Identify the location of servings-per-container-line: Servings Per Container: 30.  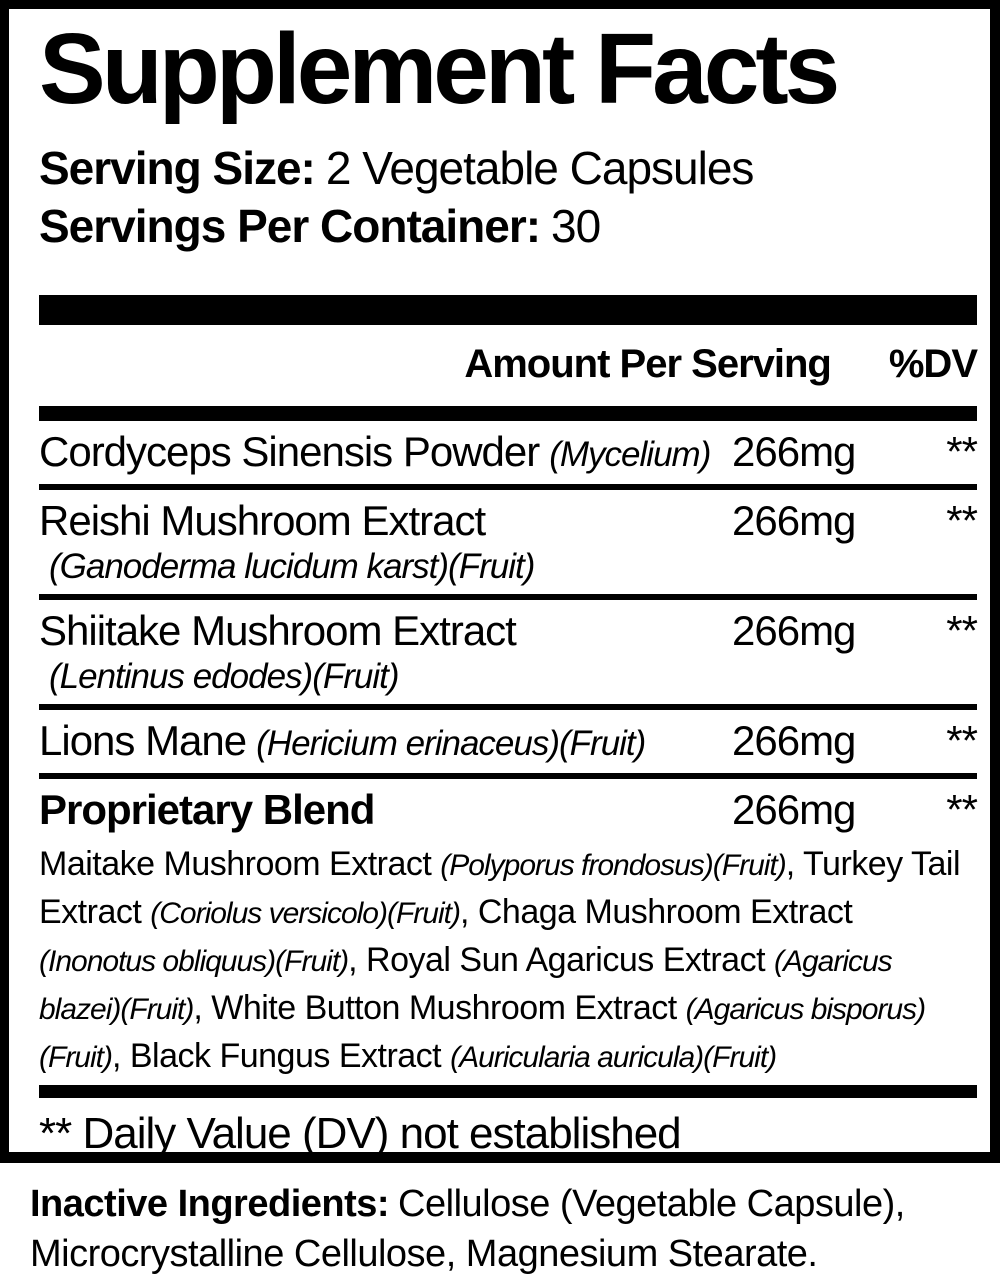
(508, 226).